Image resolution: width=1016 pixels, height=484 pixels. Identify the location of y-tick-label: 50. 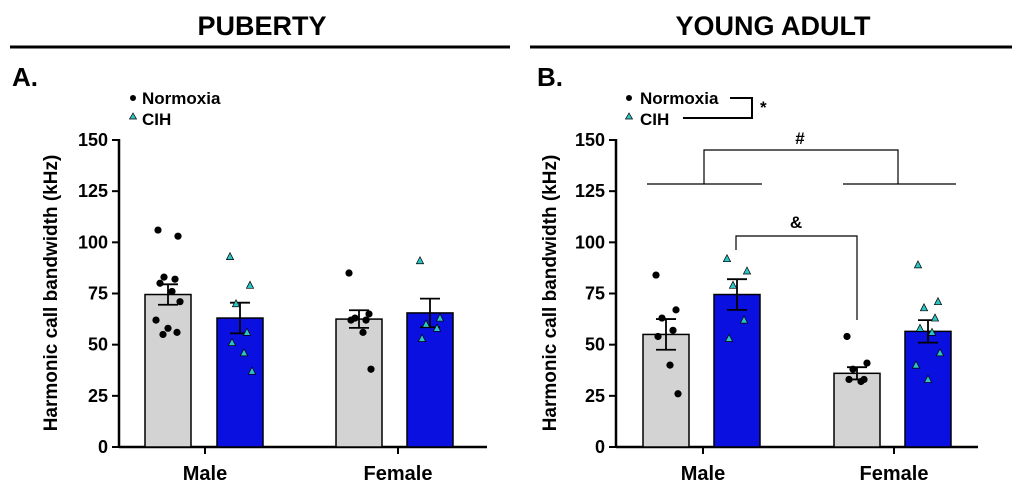
(595, 345).